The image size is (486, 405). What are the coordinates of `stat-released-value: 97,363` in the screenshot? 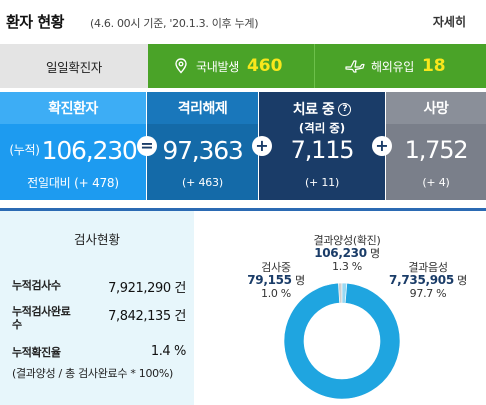 It's located at (202, 150).